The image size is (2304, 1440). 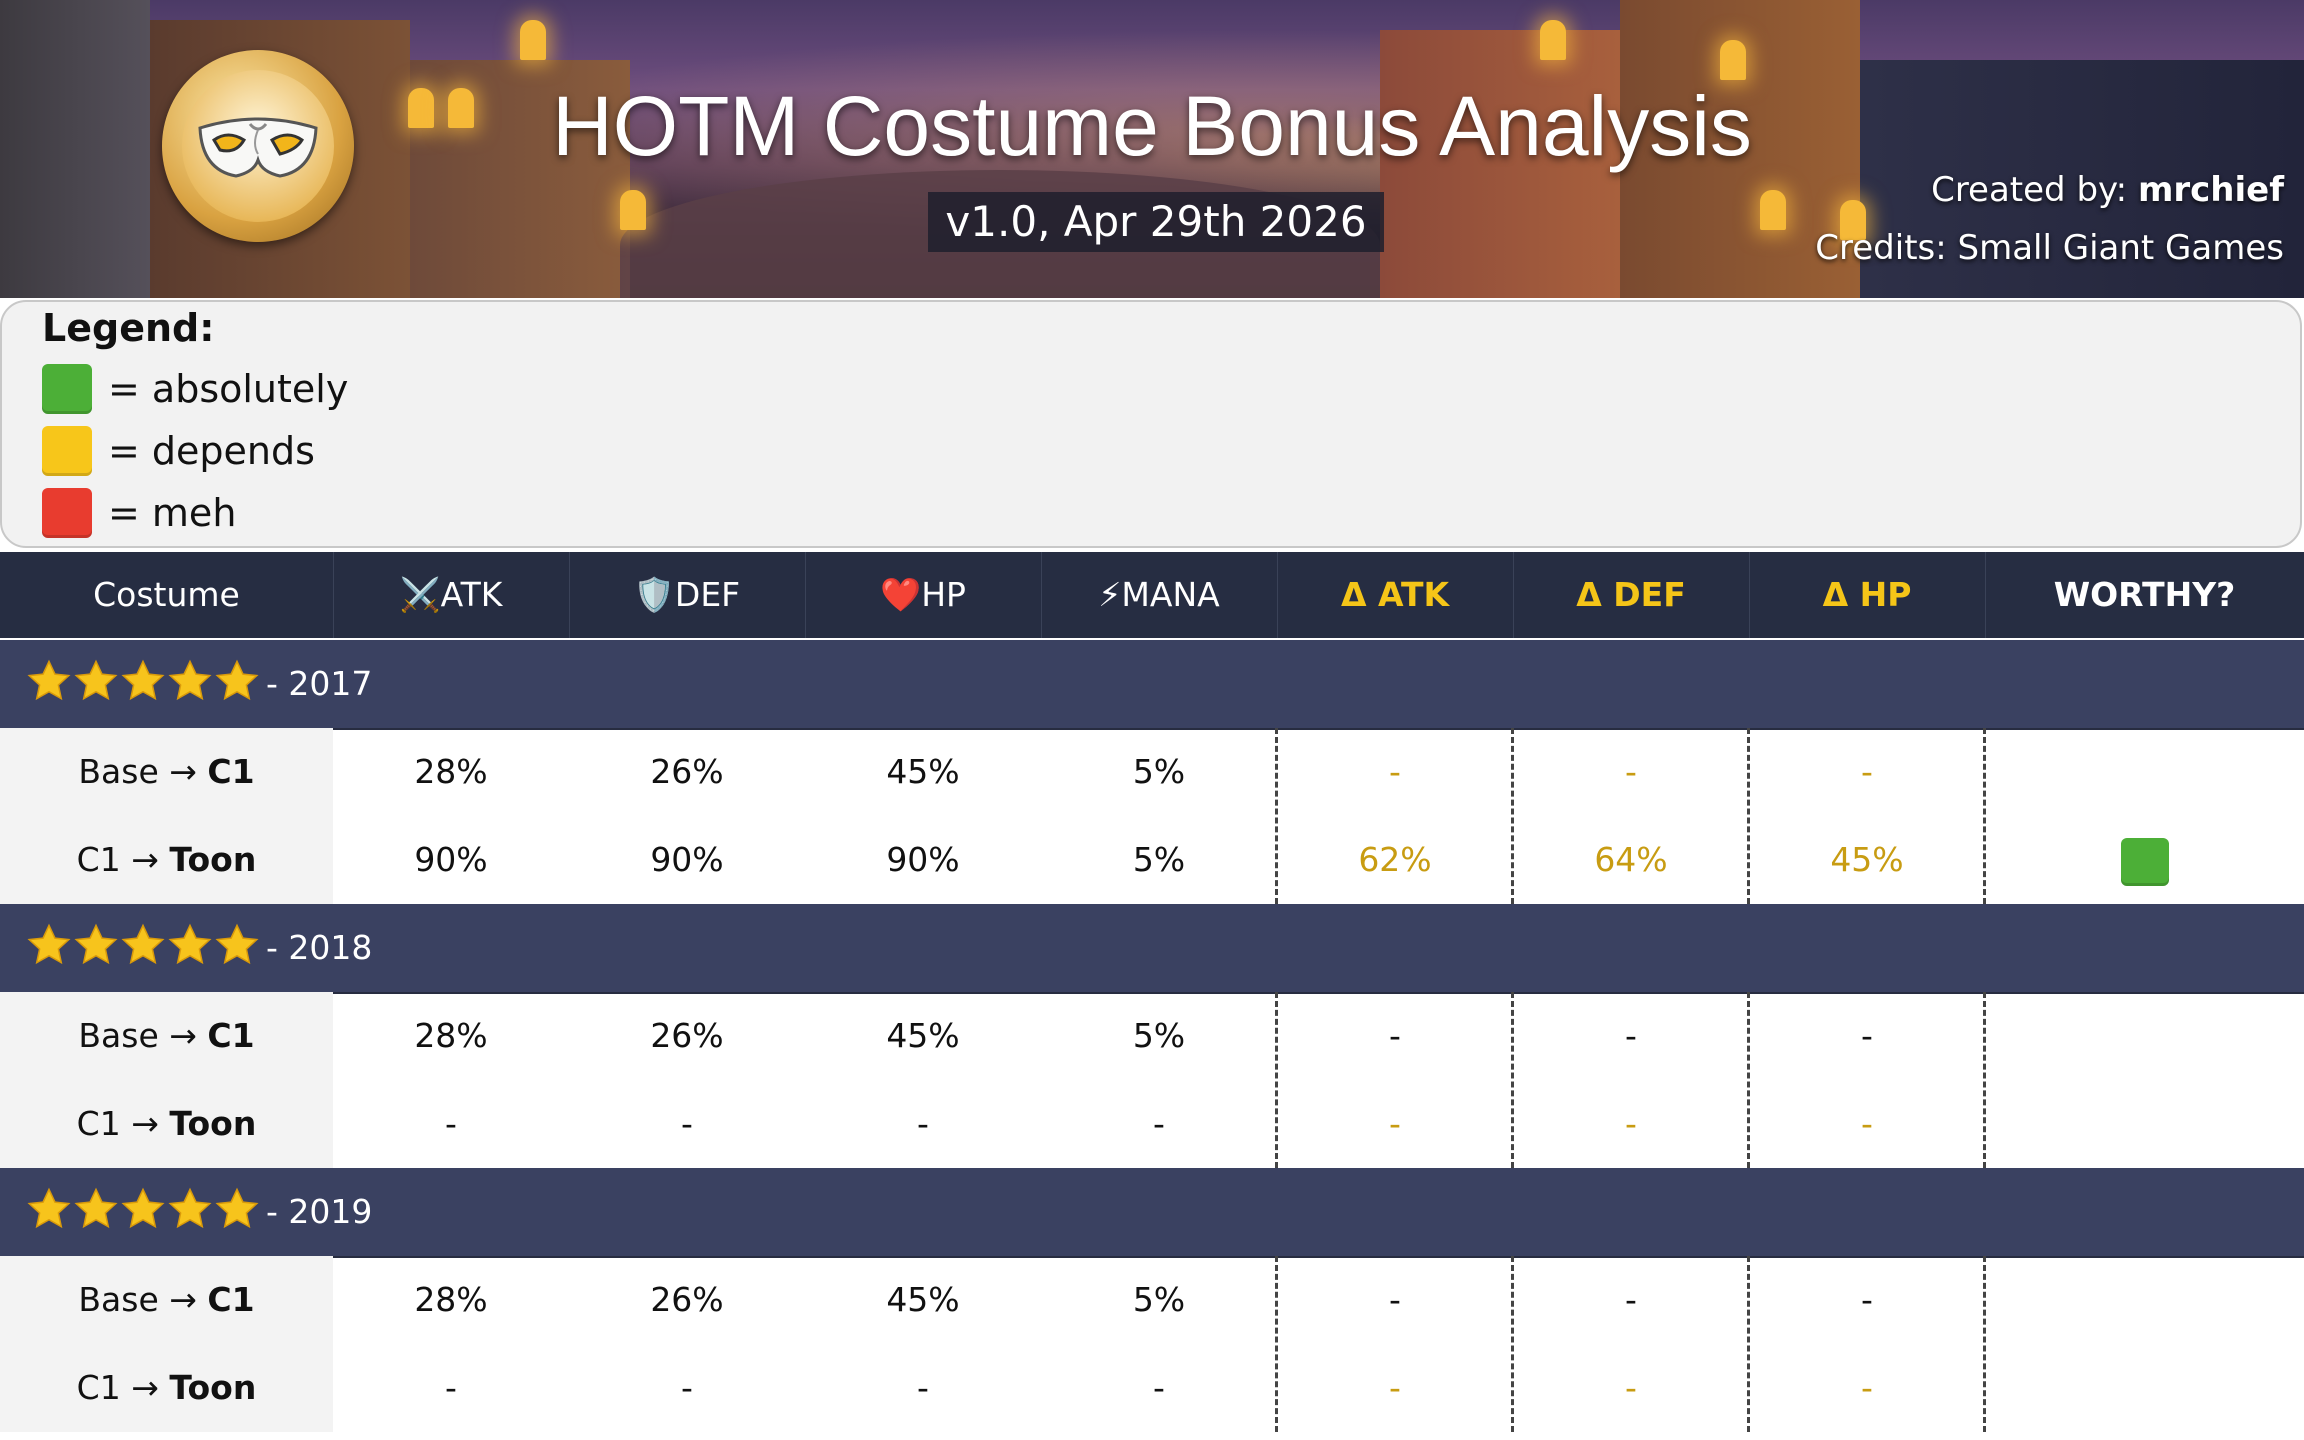 What do you see at coordinates (1395, 594) in the screenshot?
I see `column-header-delta-atk: Δ ATK` at bounding box center [1395, 594].